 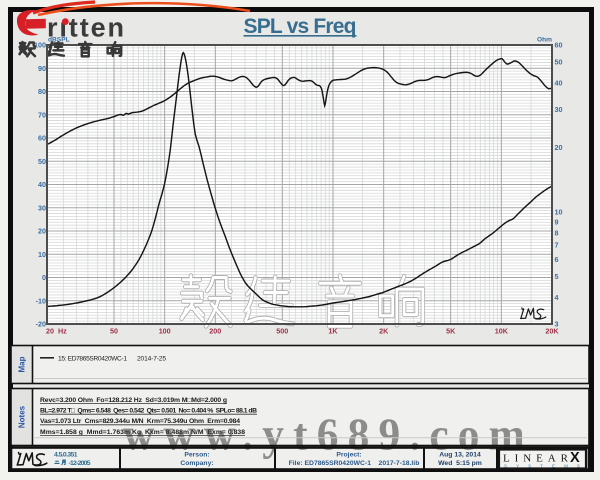 What do you see at coordinates (552, 331) in the screenshot?
I see `svg-text: 20K` at bounding box center [552, 331].